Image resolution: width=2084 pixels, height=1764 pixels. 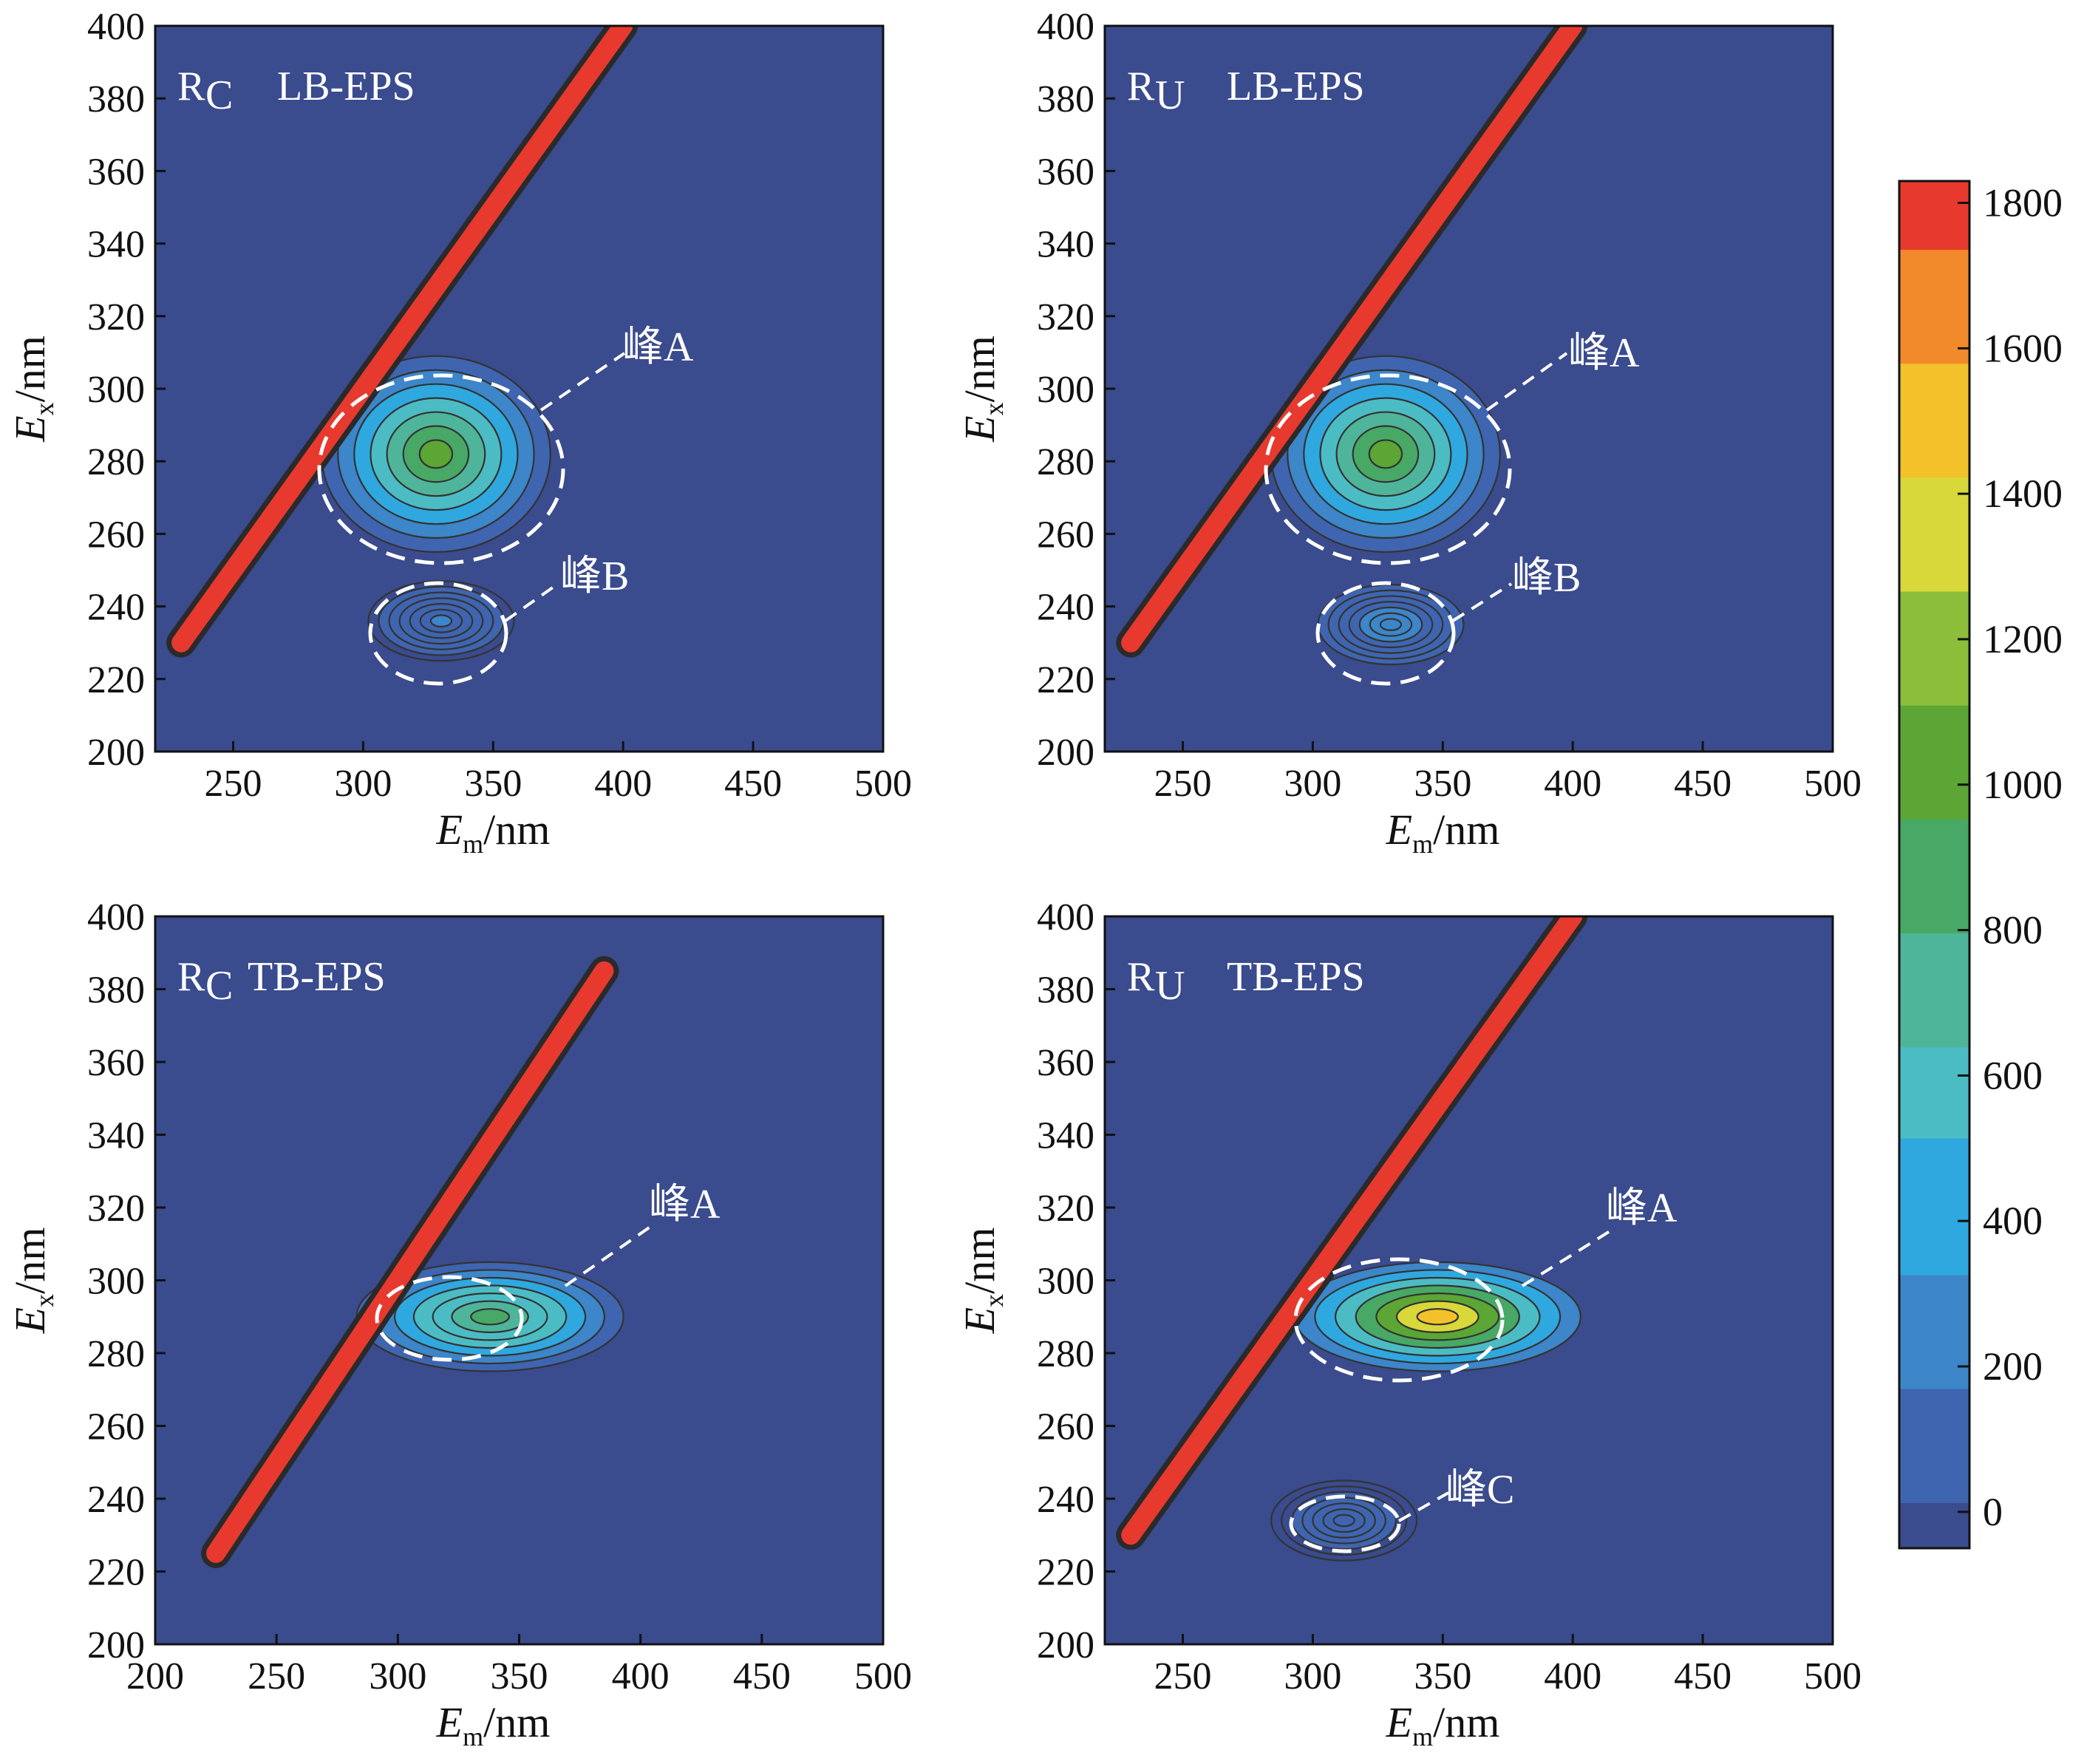 I want to click on colorbar-frame, so click(x=1934, y=865).